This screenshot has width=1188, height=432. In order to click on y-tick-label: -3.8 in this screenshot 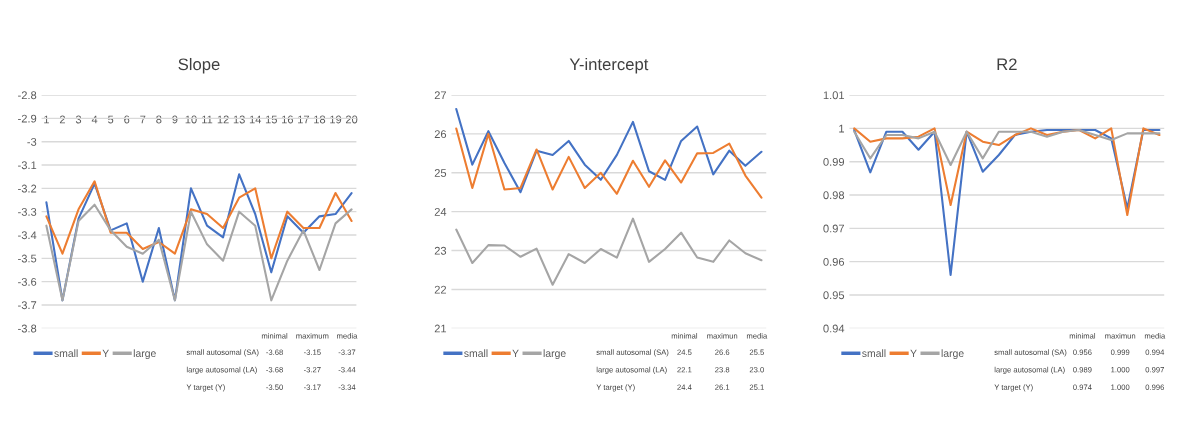, I will do `click(27, 328)`.